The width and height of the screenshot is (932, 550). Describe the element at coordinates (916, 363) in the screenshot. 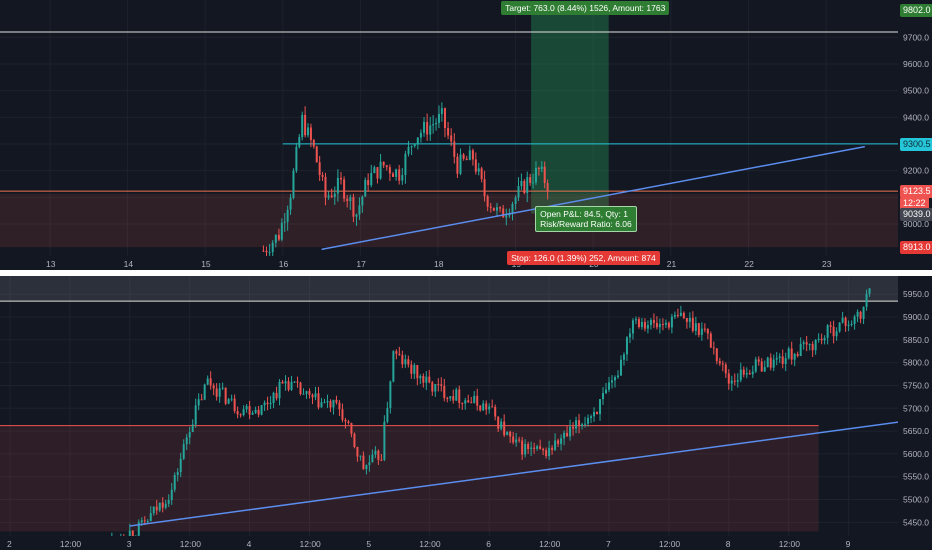

I see `y-tick-label: 5800.0` at that location.